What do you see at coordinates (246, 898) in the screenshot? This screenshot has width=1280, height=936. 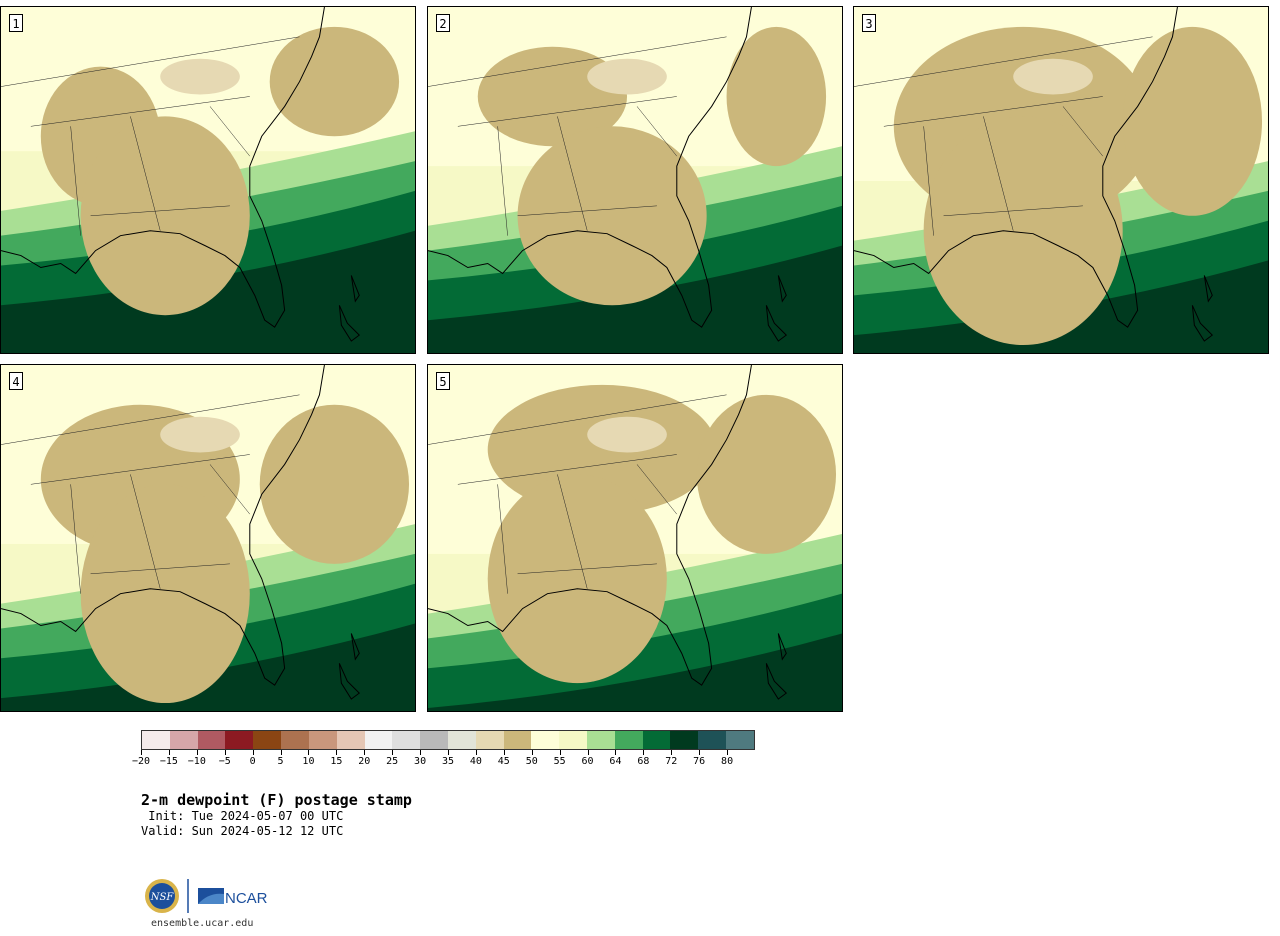 I see `svg-text: NCAR` at bounding box center [246, 898].